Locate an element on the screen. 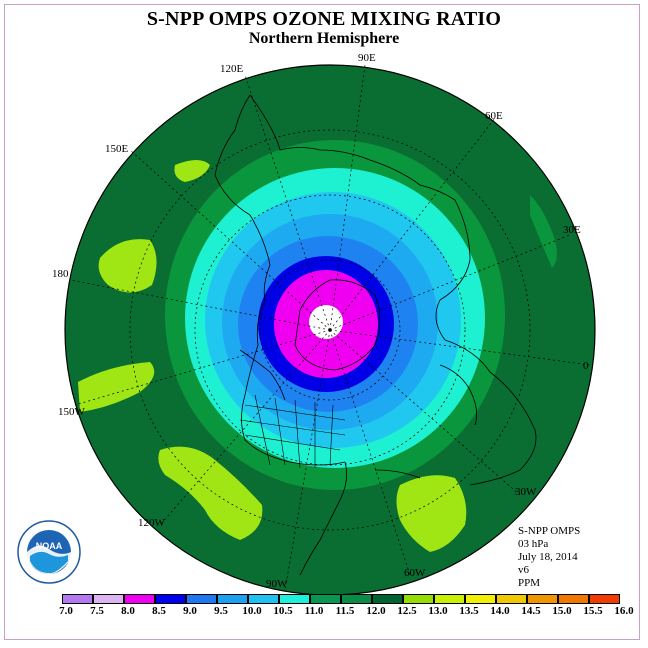 Image resolution: width=648 pixels, height=648 pixels. colorbar-tick-label: 15.0 is located at coordinates (562, 611).